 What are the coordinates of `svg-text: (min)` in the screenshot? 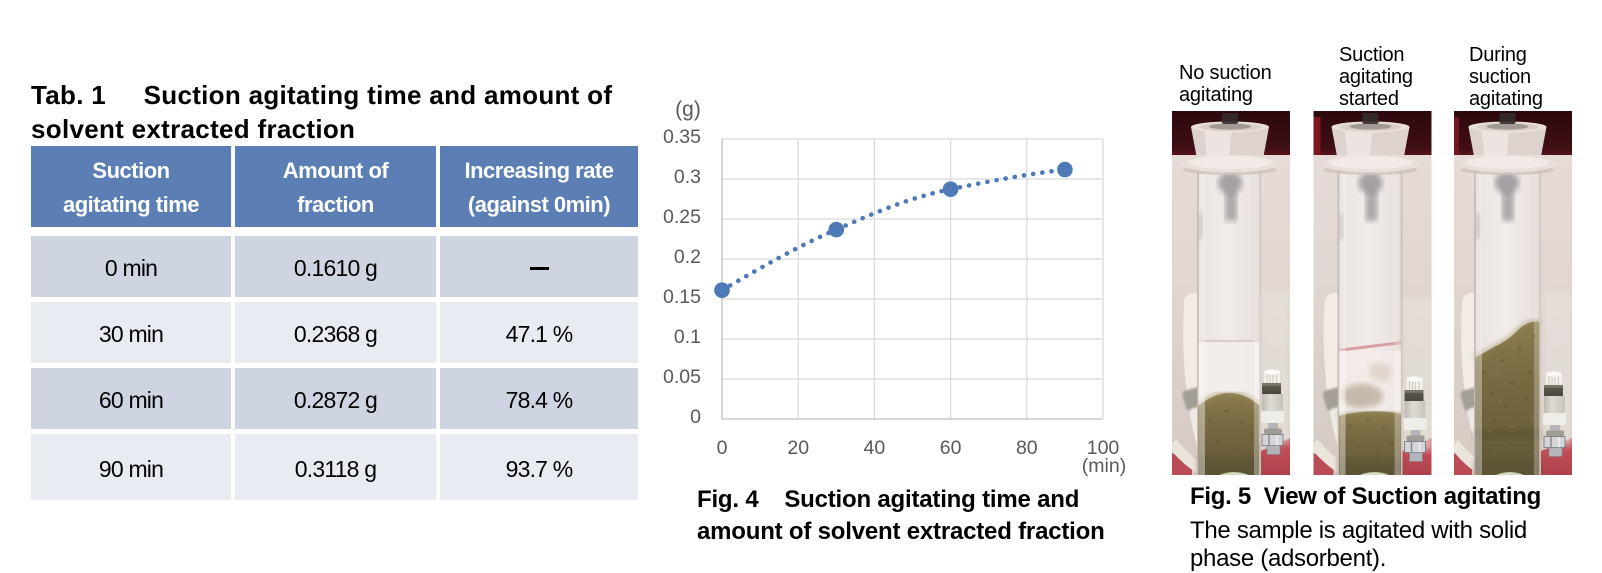 It's located at (1104, 466).